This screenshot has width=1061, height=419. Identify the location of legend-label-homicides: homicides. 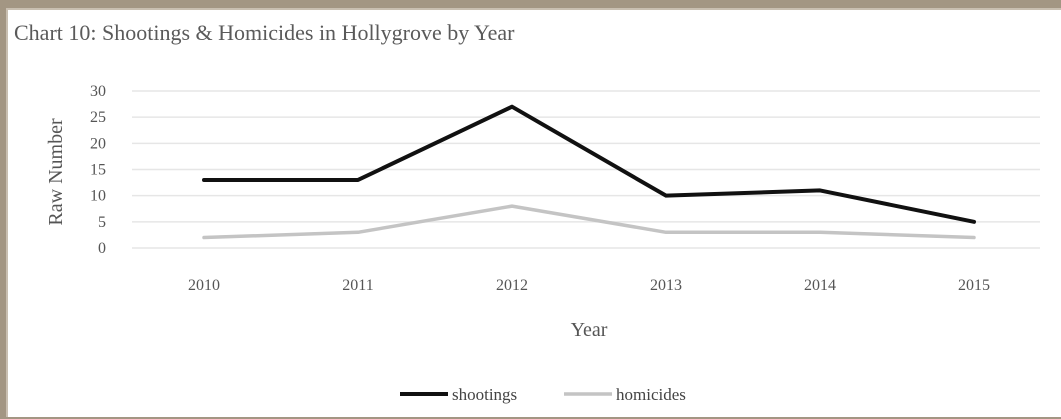
(651, 394).